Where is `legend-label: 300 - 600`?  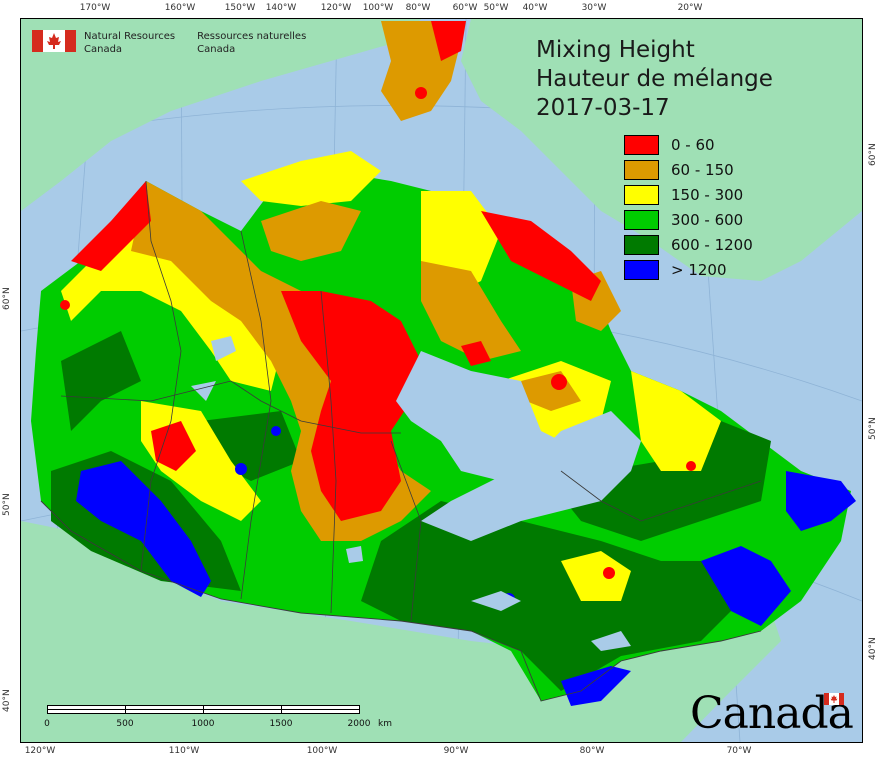
legend-label: 300 - 600 is located at coordinates (707, 219).